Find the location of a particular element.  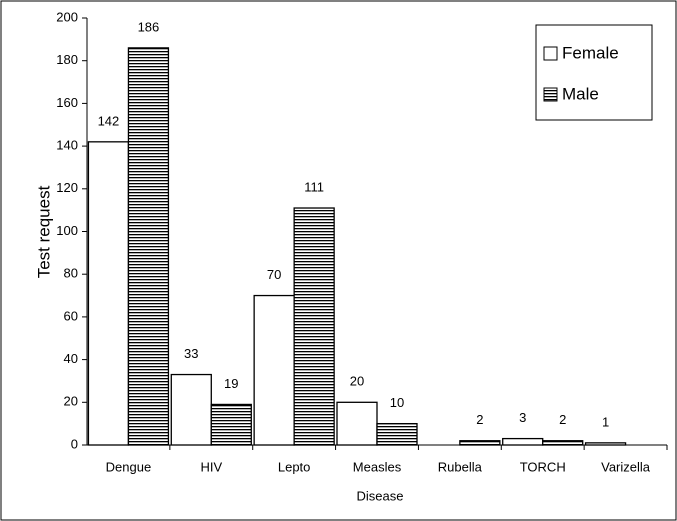

x-tick-label: Measles is located at coordinates (377, 466).